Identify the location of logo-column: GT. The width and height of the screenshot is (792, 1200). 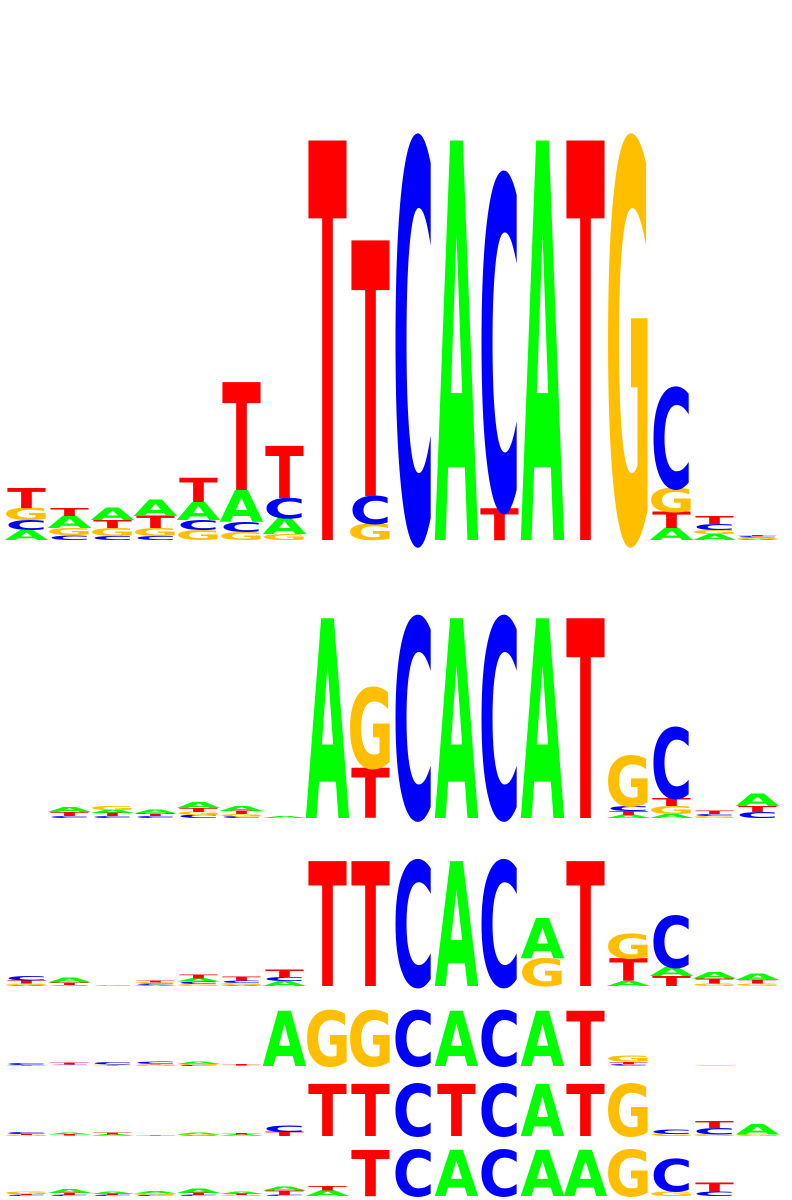
(241, 1065).